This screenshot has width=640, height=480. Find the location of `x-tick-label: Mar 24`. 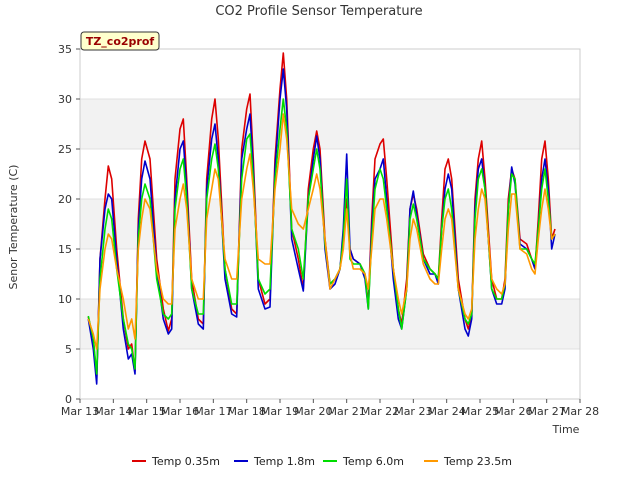

x-tick-label: Mar 24 is located at coordinates (447, 411).